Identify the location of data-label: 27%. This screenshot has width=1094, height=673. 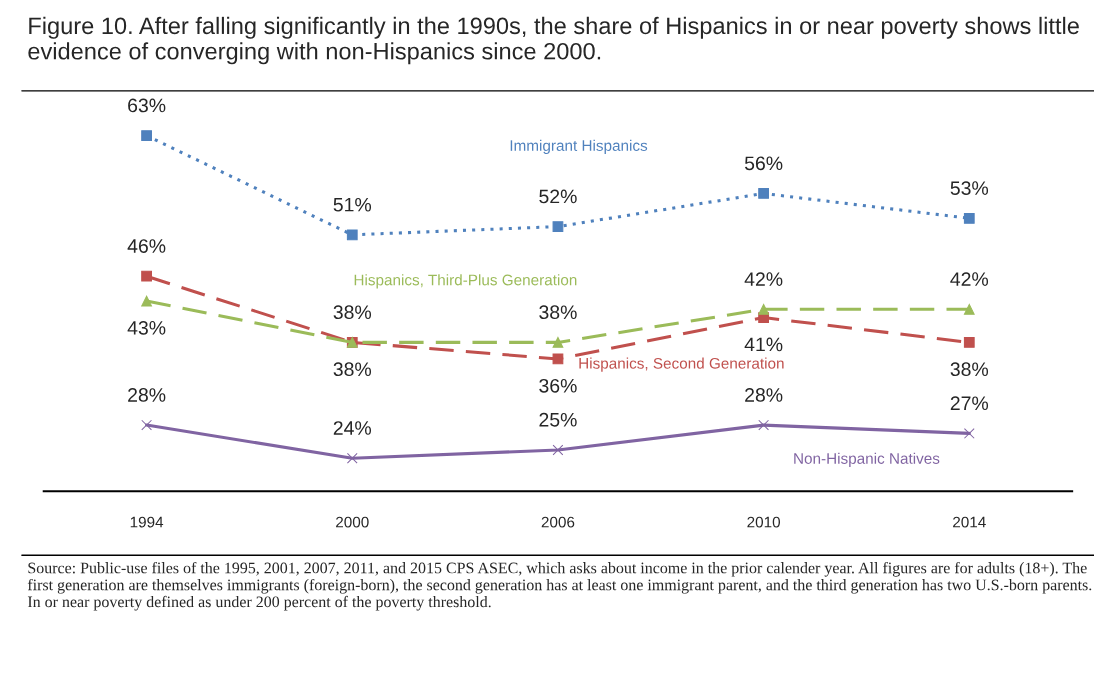
(969, 403).